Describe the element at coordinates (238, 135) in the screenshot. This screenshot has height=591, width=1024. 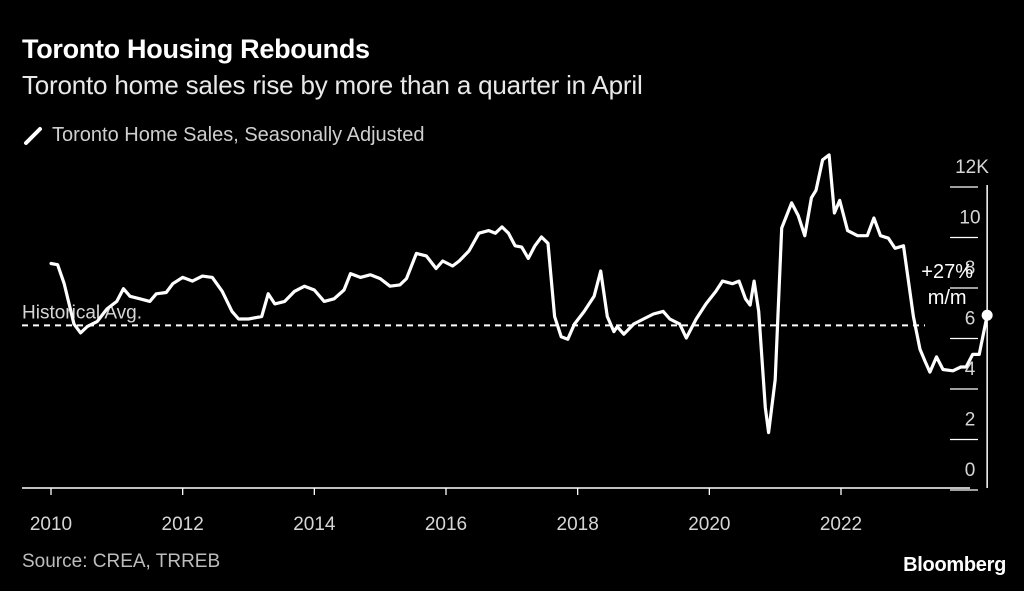
I see `legend-label: Toronto Home Sales, Seasonally Adjusted` at that location.